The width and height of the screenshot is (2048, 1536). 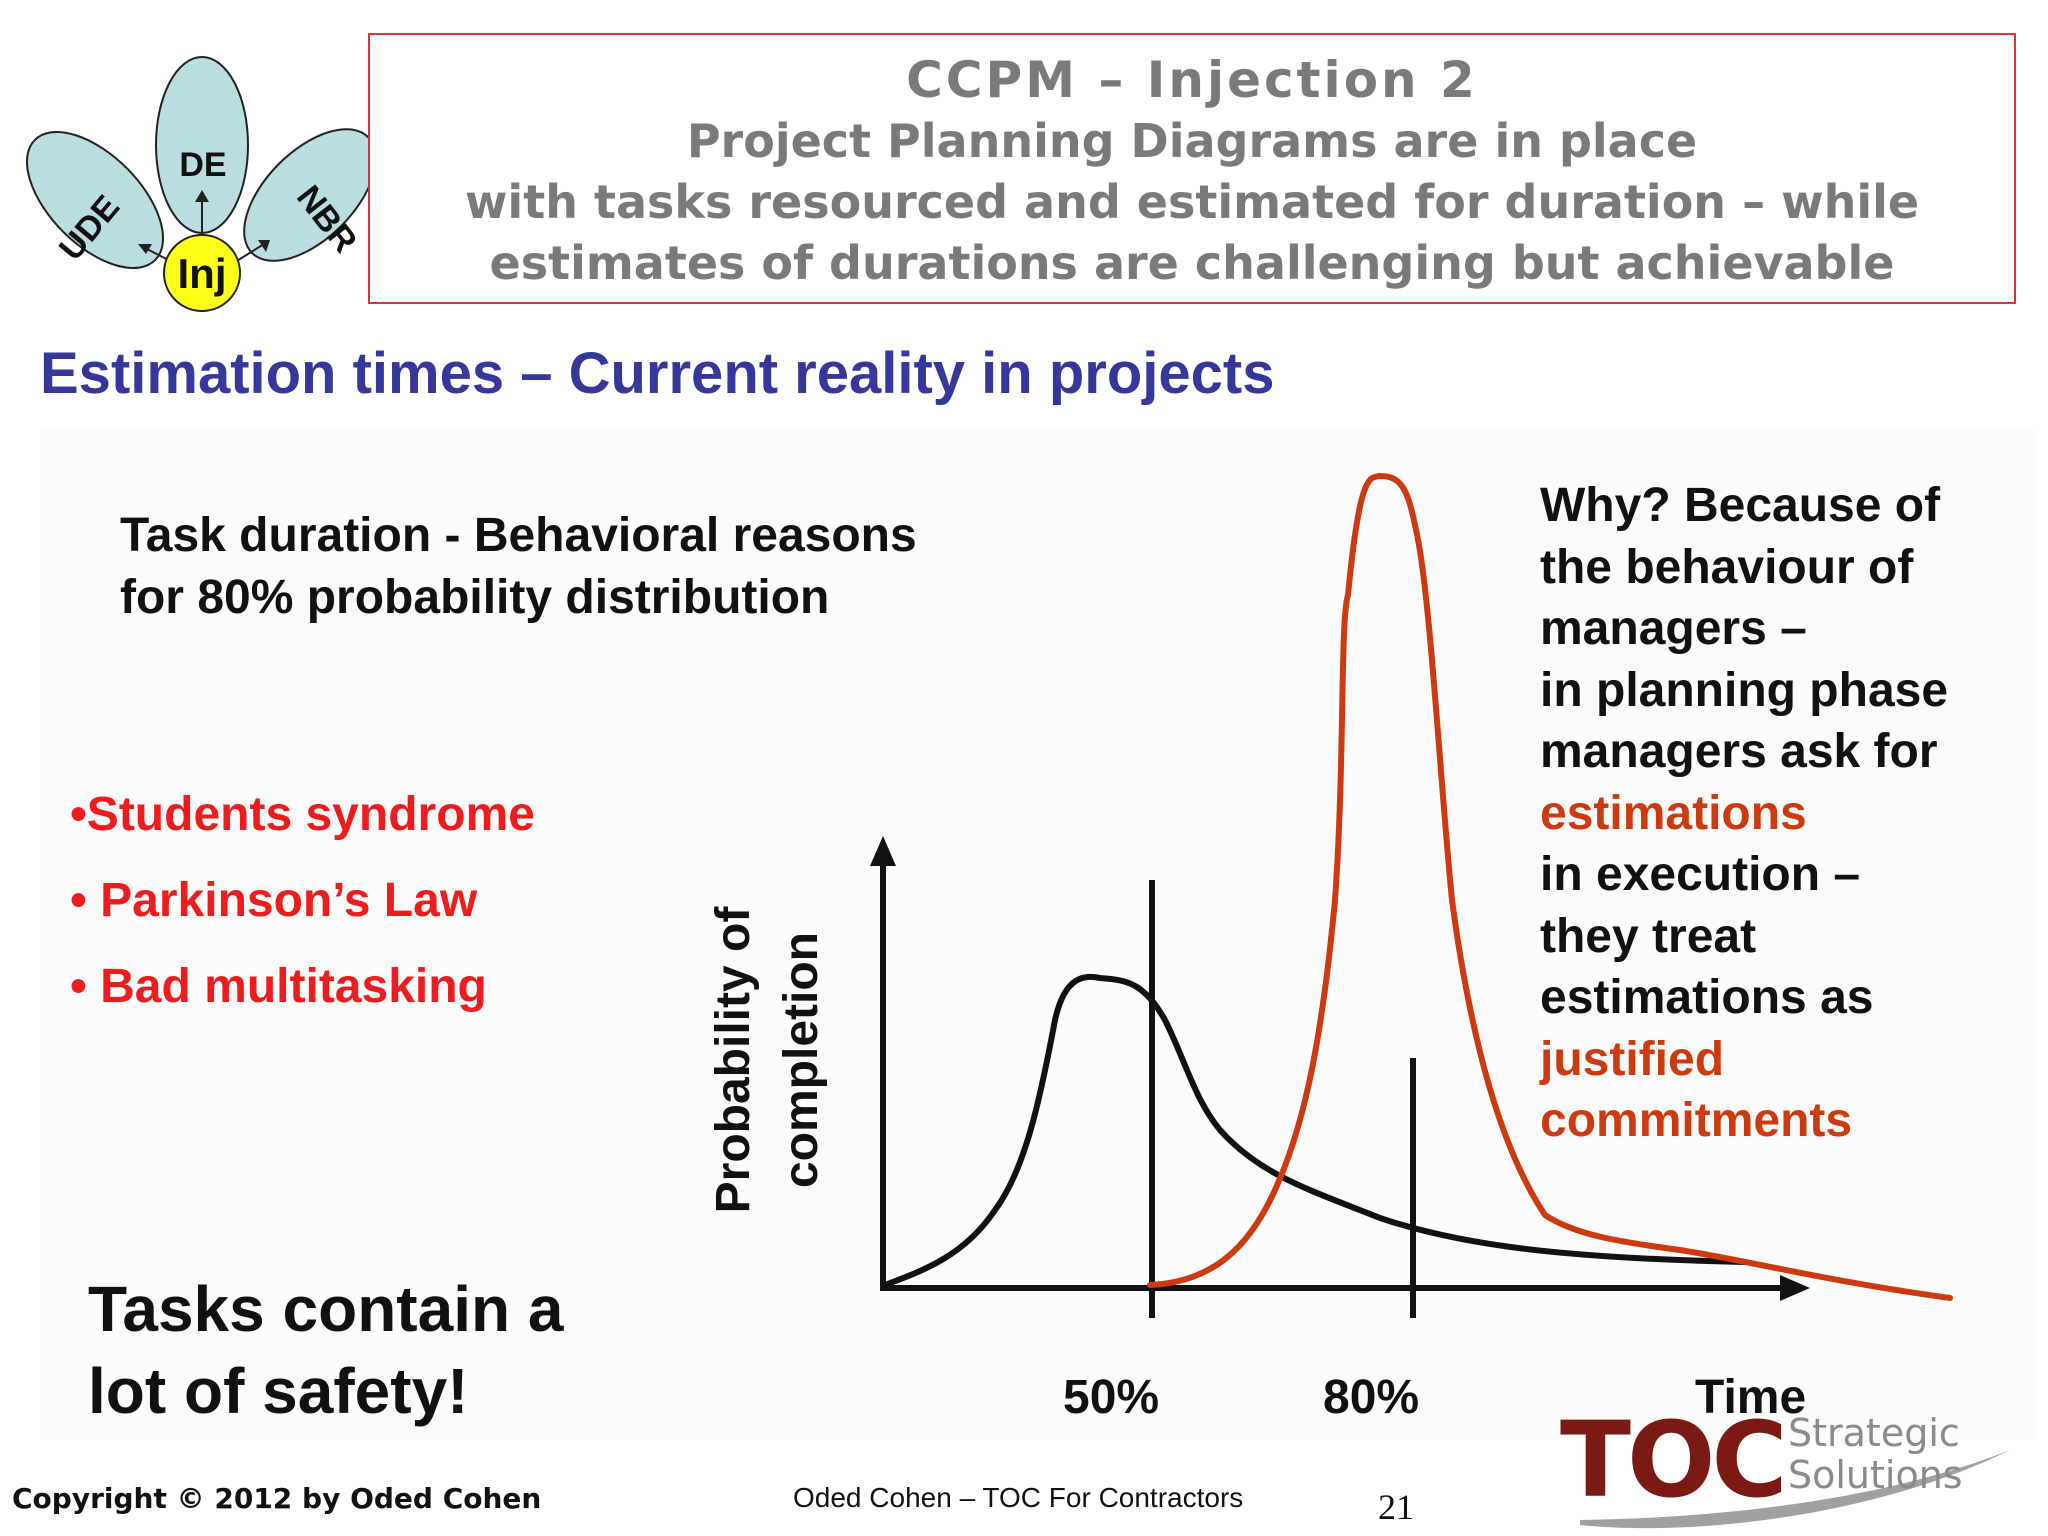 I want to click on inj-label: Inj, so click(x=202, y=273).